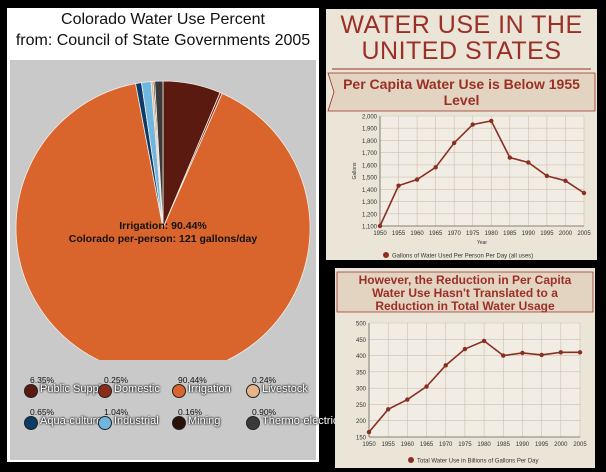 Image resolution: width=606 pixels, height=472 pixels. I want to click on legend-percent: 1.04%, so click(116, 412).